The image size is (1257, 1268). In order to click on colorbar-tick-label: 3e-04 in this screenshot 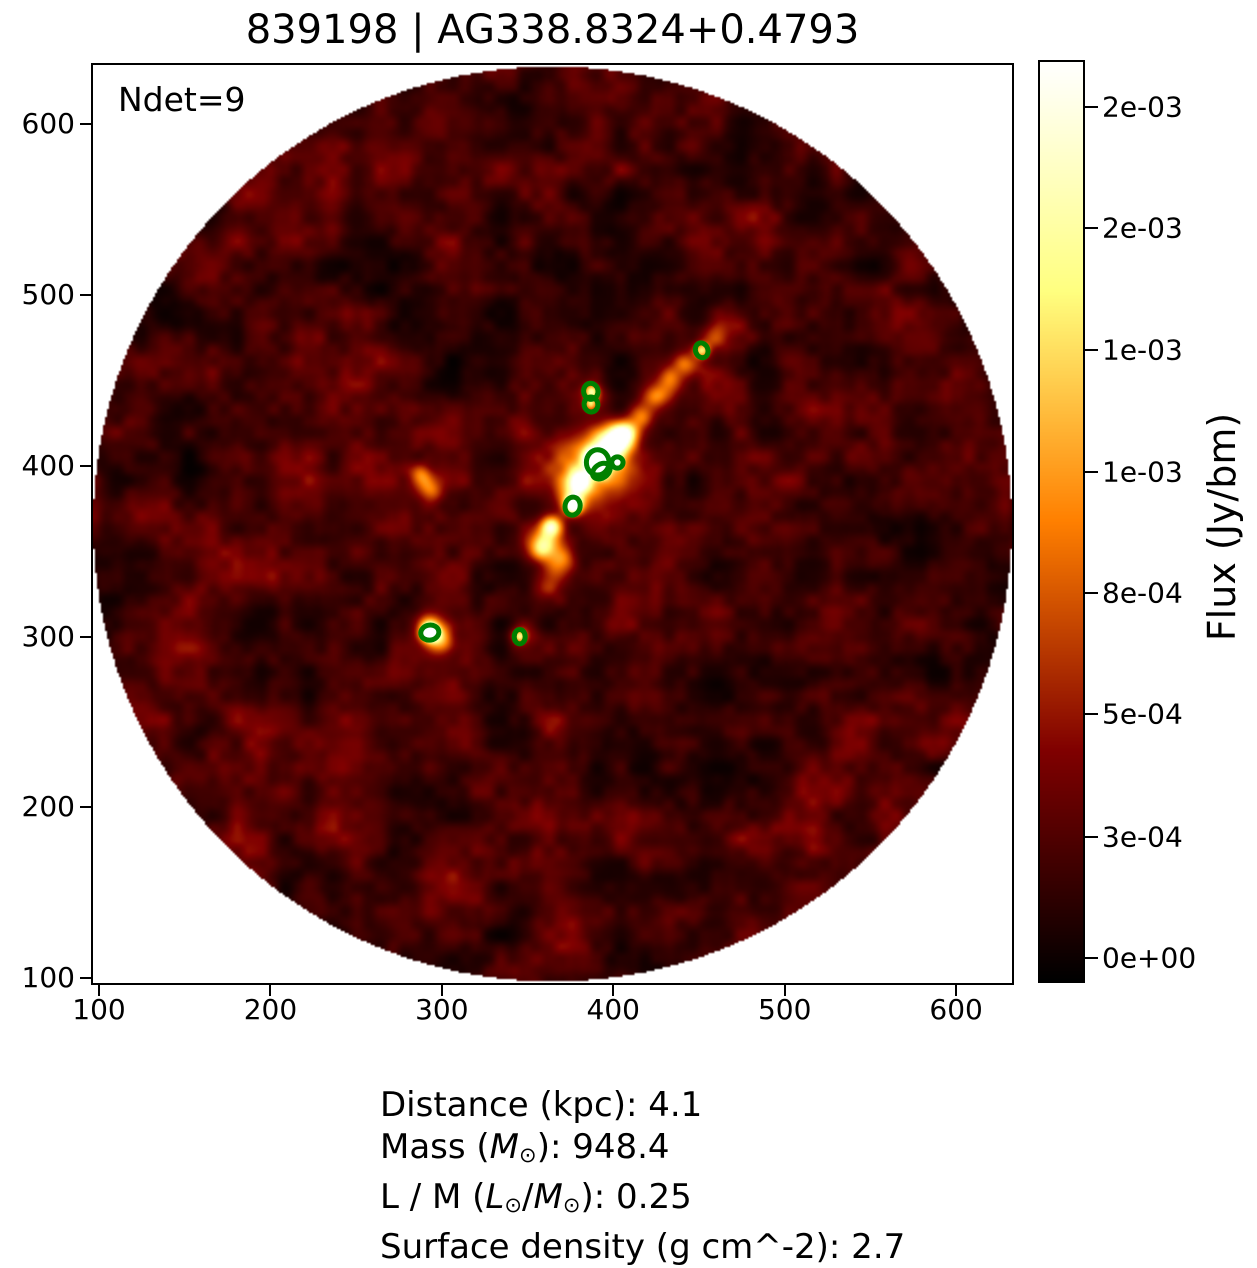, I will do `click(1142, 837)`.